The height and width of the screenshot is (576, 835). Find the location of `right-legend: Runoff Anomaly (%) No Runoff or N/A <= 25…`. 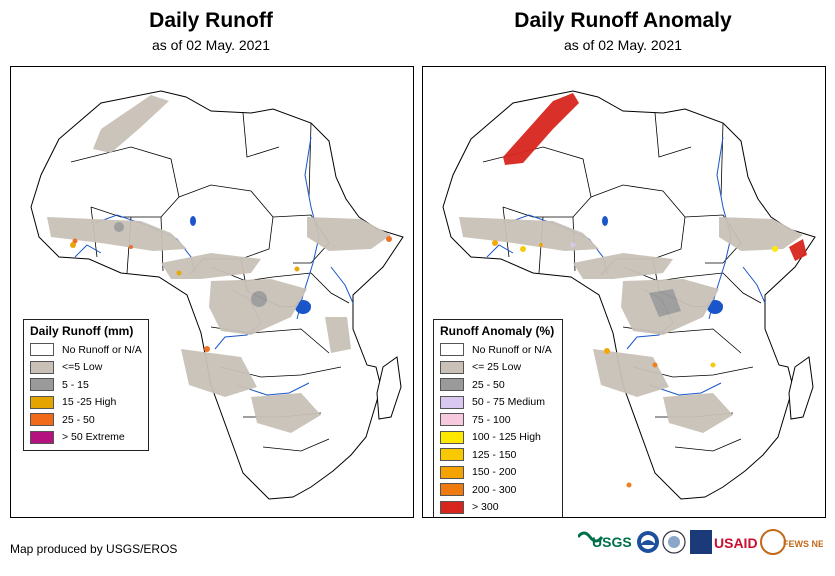

right-legend: Runoff Anomaly (%) No Runoff or N/A <= 25… is located at coordinates (498, 418).